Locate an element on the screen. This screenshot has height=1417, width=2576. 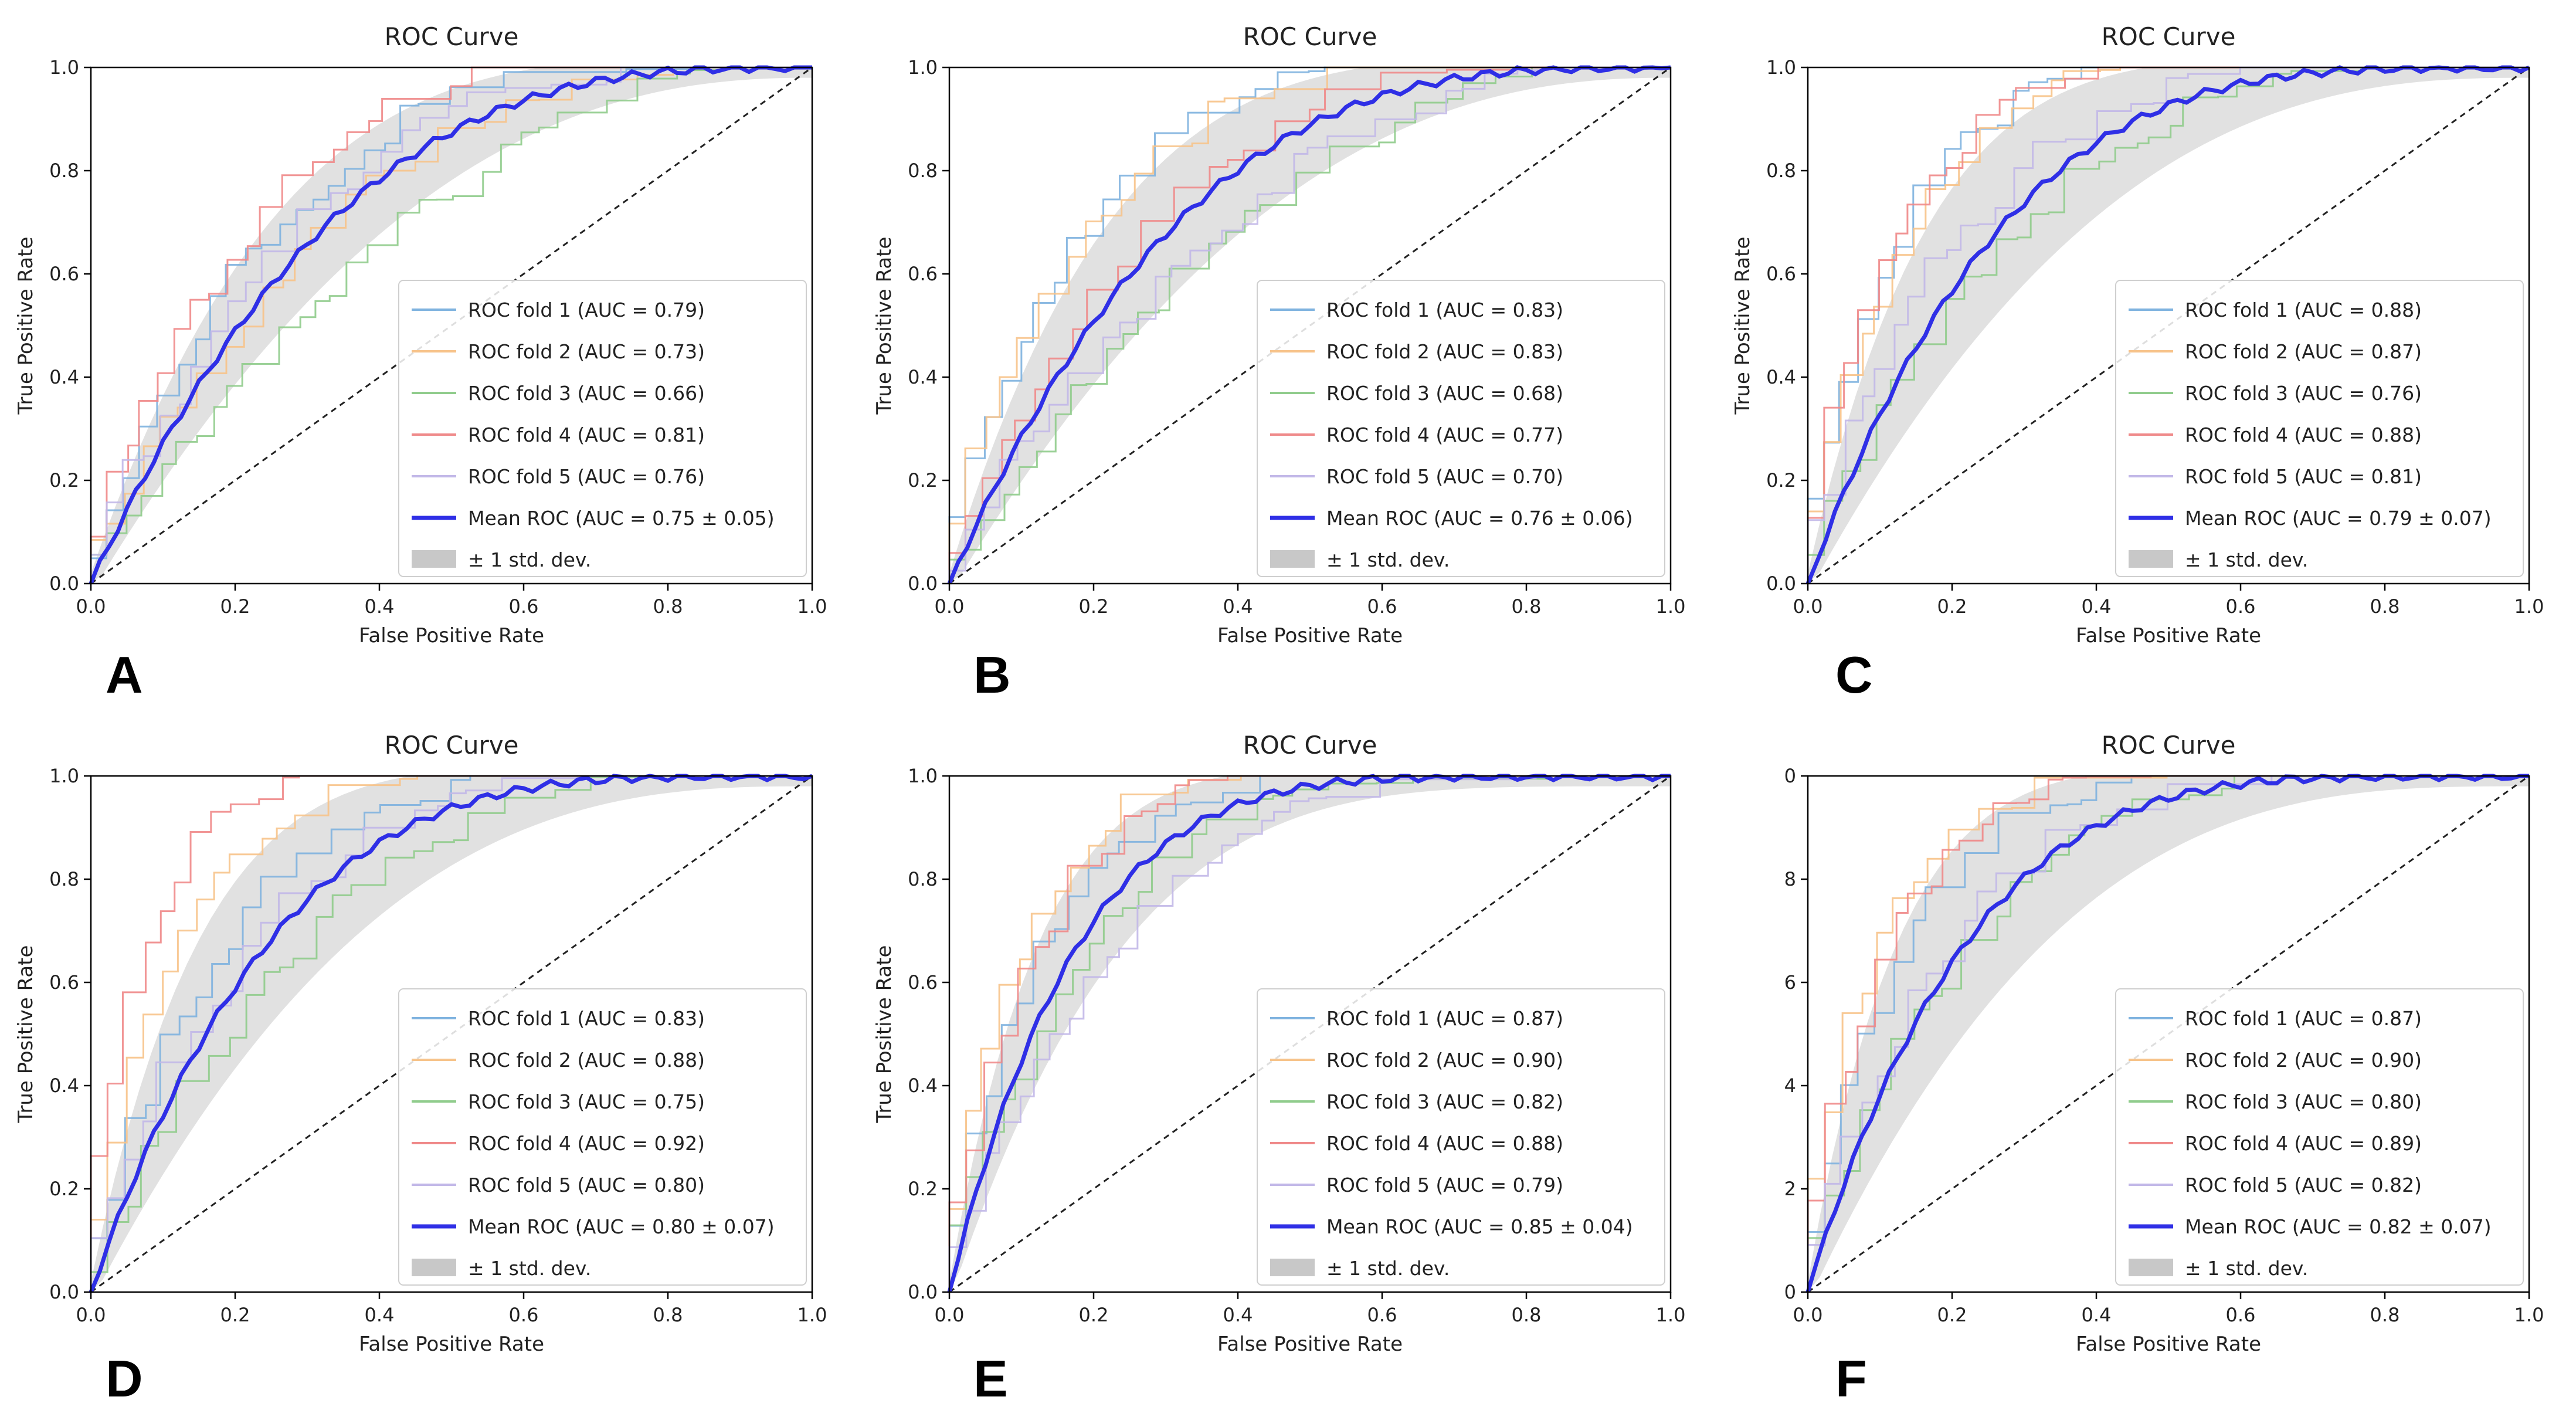
legend-entry-label: ROC fold 5 (AUC = 0.70) is located at coordinates (1444, 476).